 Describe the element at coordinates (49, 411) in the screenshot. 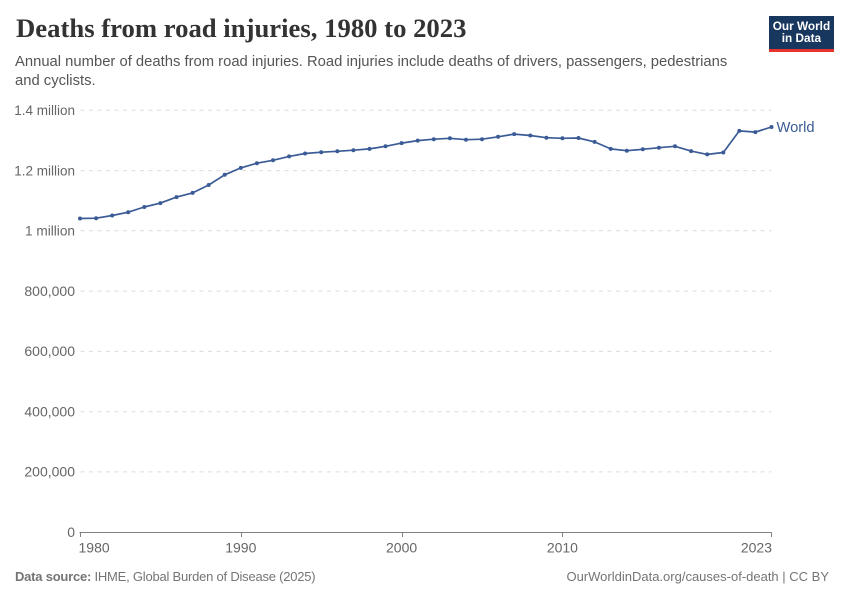

I see `svg-text: 400,000` at that location.